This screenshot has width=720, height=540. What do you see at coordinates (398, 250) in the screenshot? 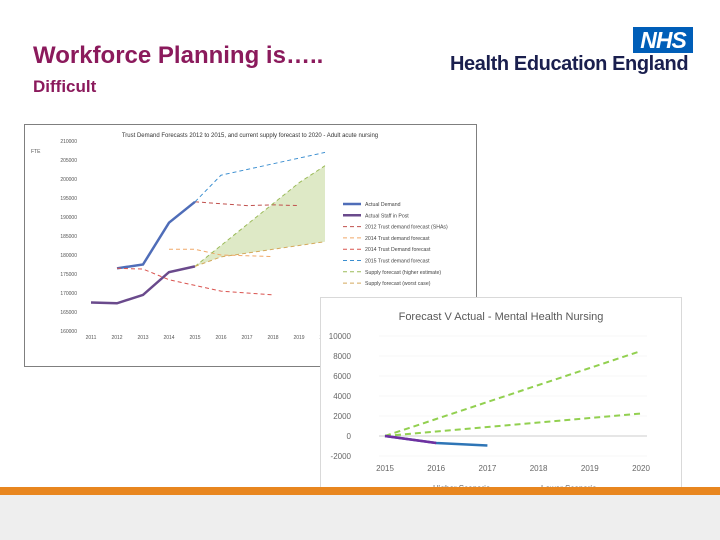
I see `legend-label: 2014 Trust Demand forecast` at bounding box center [398, 250].